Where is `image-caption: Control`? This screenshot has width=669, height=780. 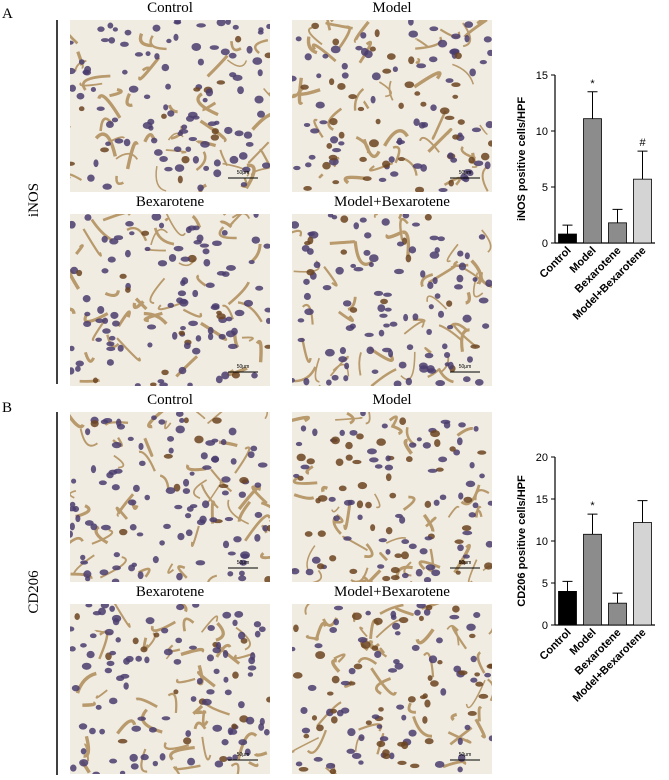 image-caption: Control is located at coordinates (170, 8).